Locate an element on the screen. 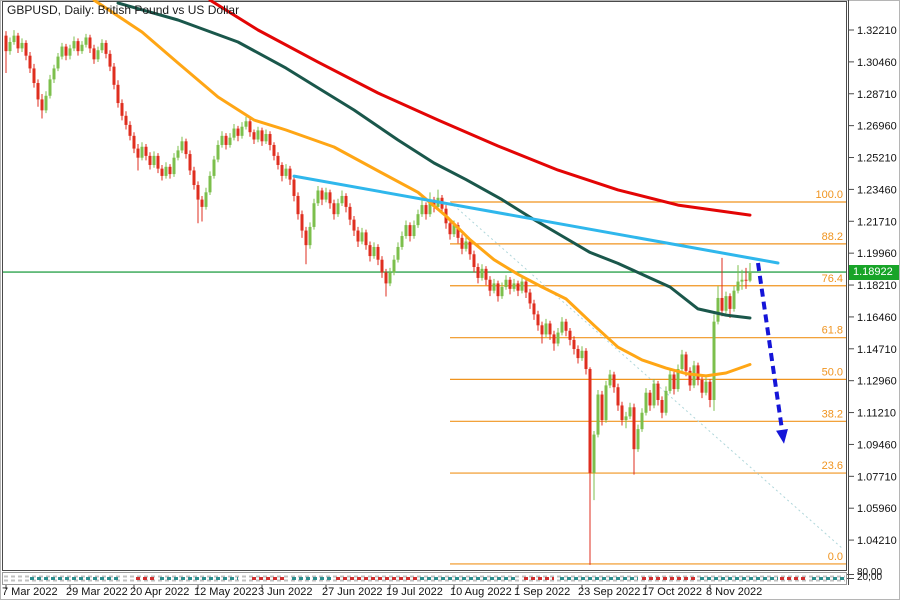 The width and height of the screenshot is (900, 600). fib-level-label: 100.0 is located at coordinates (829, 195).